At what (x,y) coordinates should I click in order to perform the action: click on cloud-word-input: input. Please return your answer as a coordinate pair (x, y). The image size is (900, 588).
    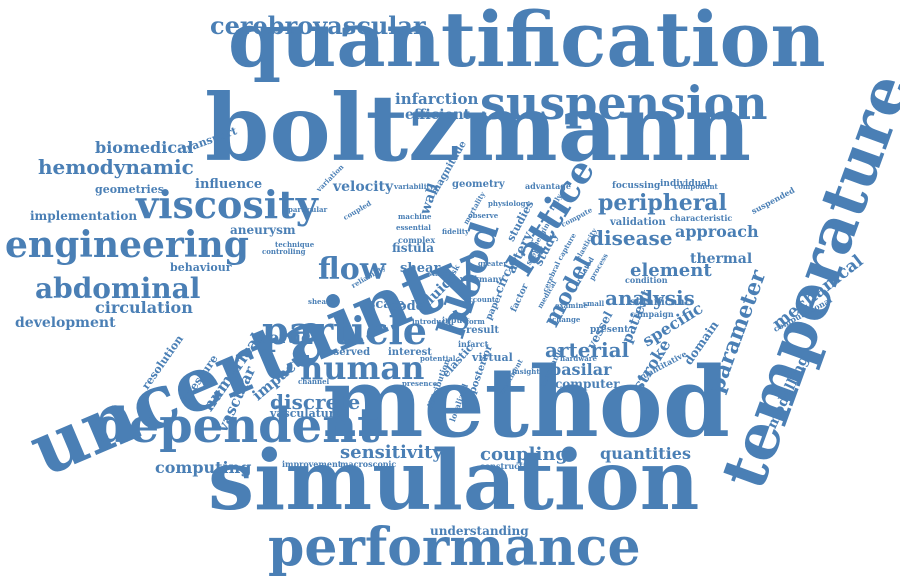
    Looking at the image, I should click on (454, 320).